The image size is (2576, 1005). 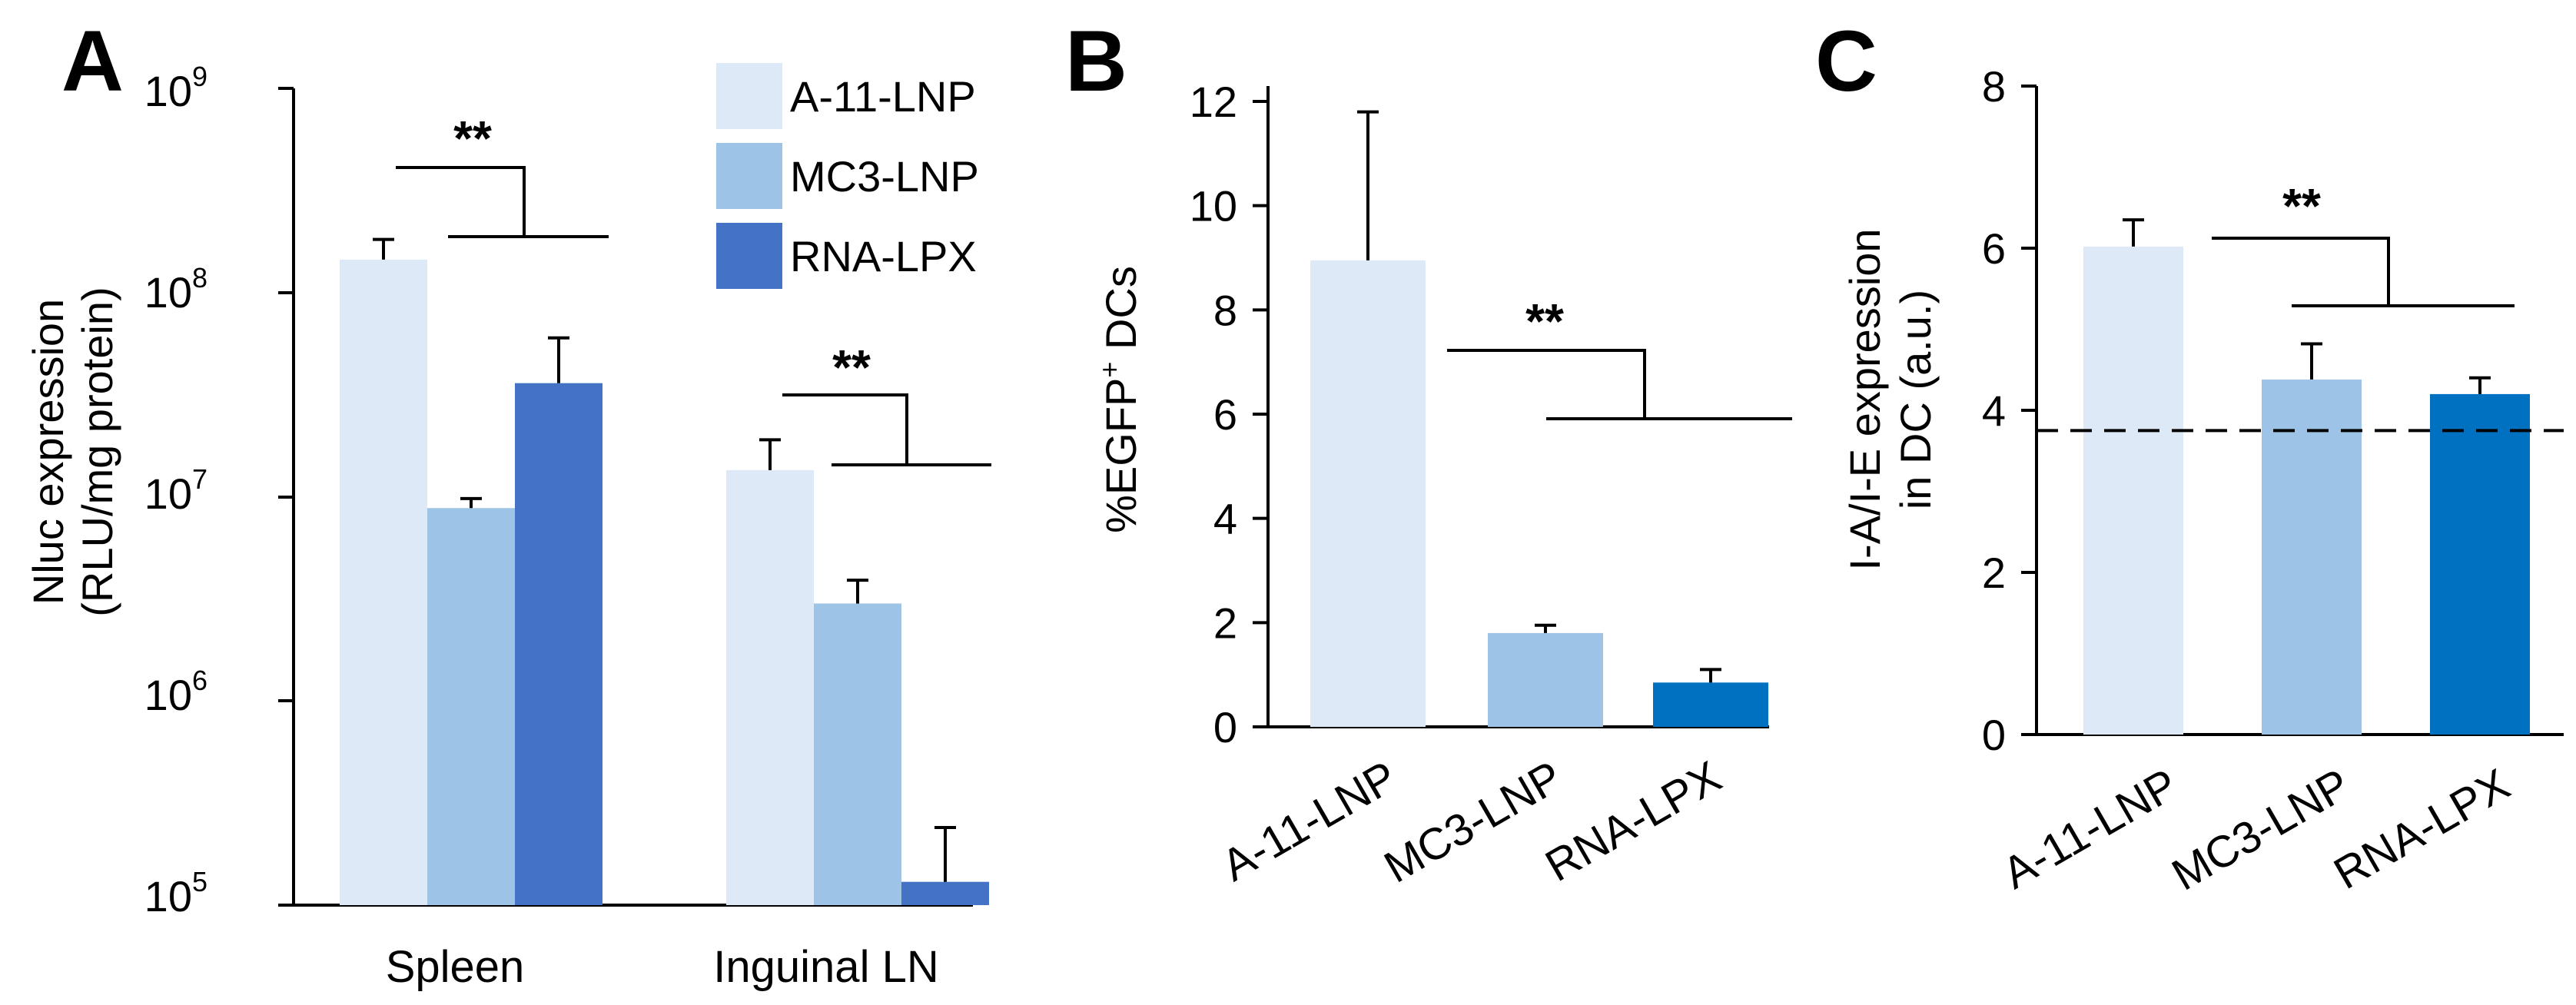 What do you see at coordinates (1545, 628) in the screenshot?
I see `error-b-mc3` at bounding box center [1545, 628].